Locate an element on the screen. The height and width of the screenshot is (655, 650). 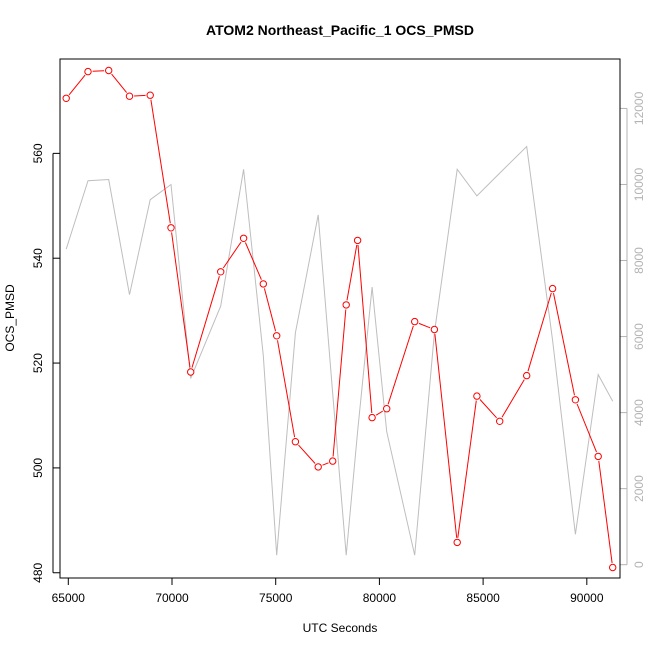
y2-tick-label: 12000 is located at coordinates (639, 108).